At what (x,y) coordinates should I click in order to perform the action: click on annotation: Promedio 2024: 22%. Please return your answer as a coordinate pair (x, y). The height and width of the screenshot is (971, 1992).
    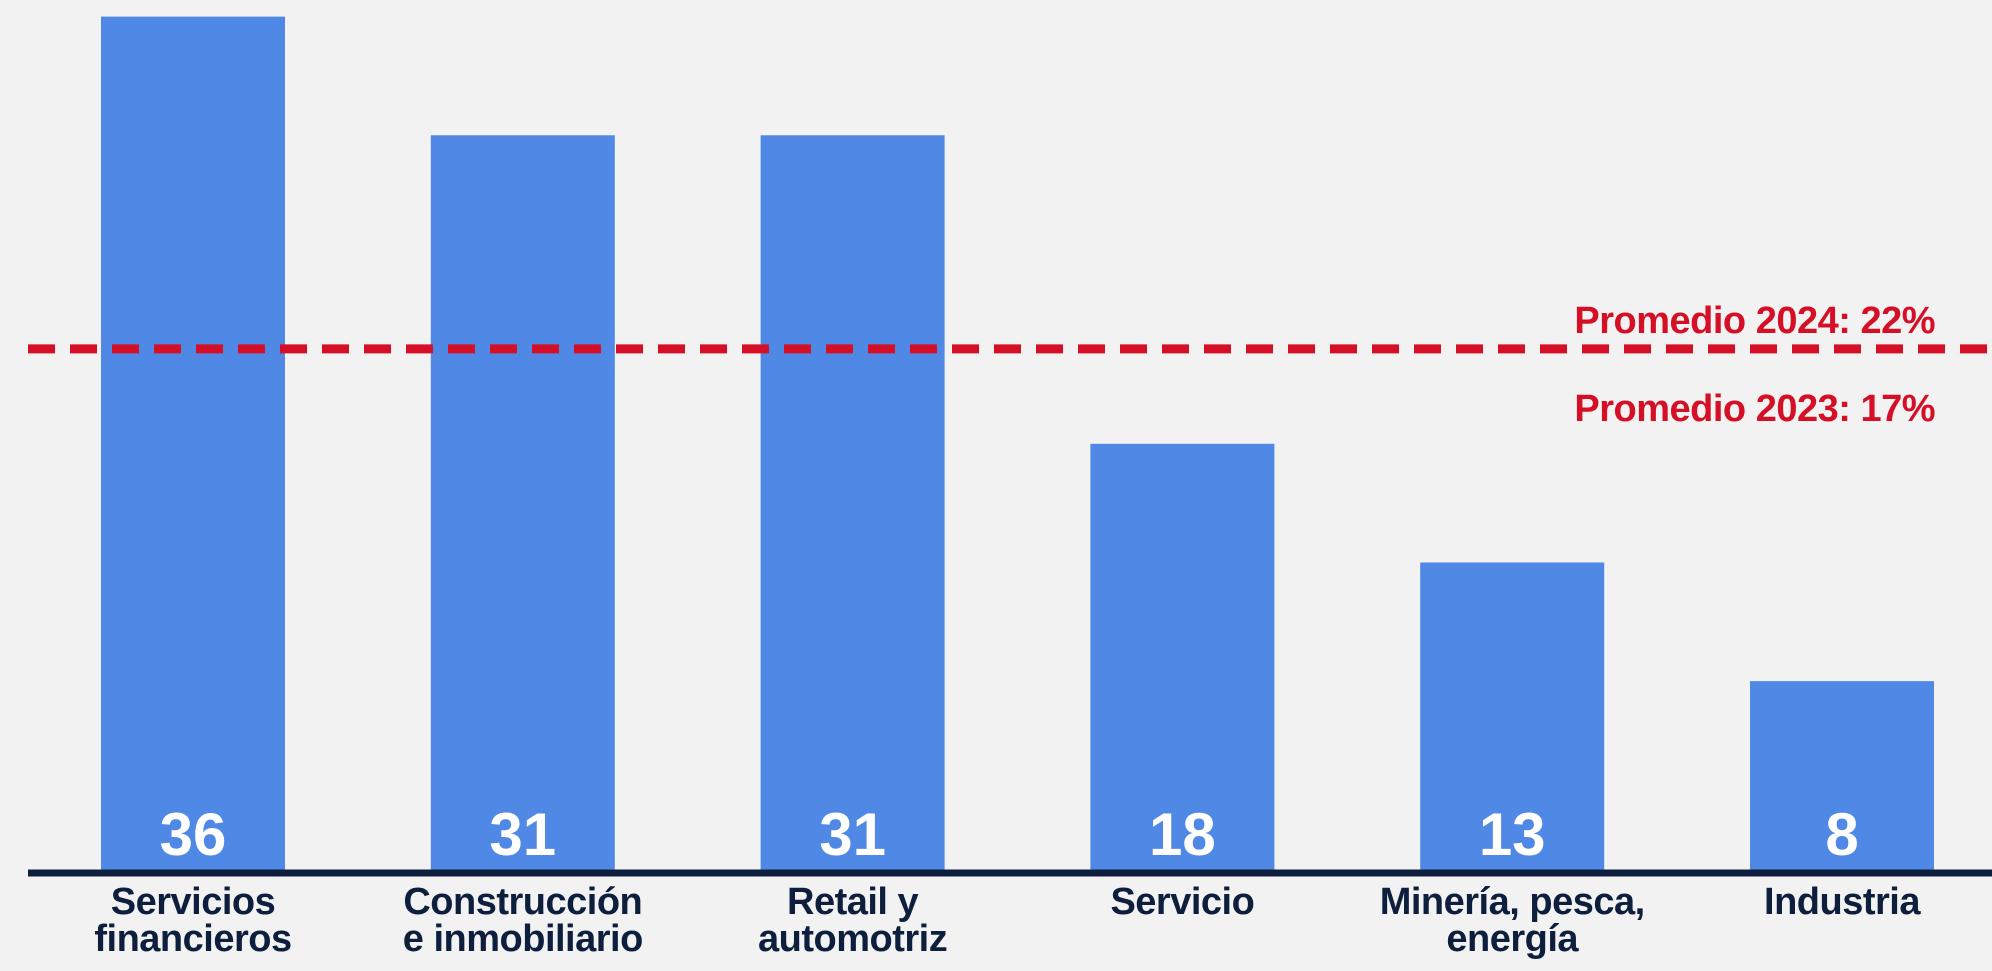
    Looking at the image, I should click on (1754, 321).